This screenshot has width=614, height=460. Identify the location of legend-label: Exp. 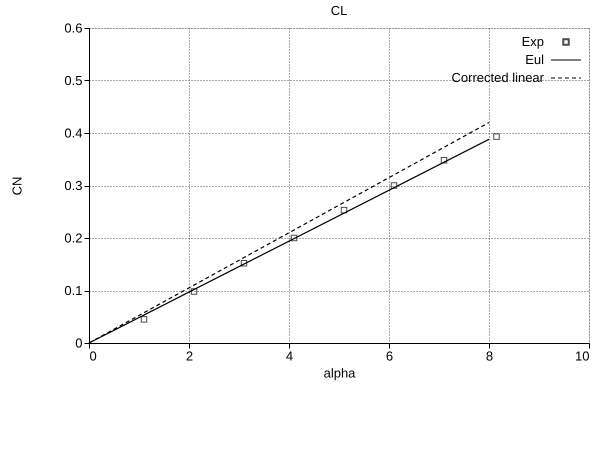
(533, 41).